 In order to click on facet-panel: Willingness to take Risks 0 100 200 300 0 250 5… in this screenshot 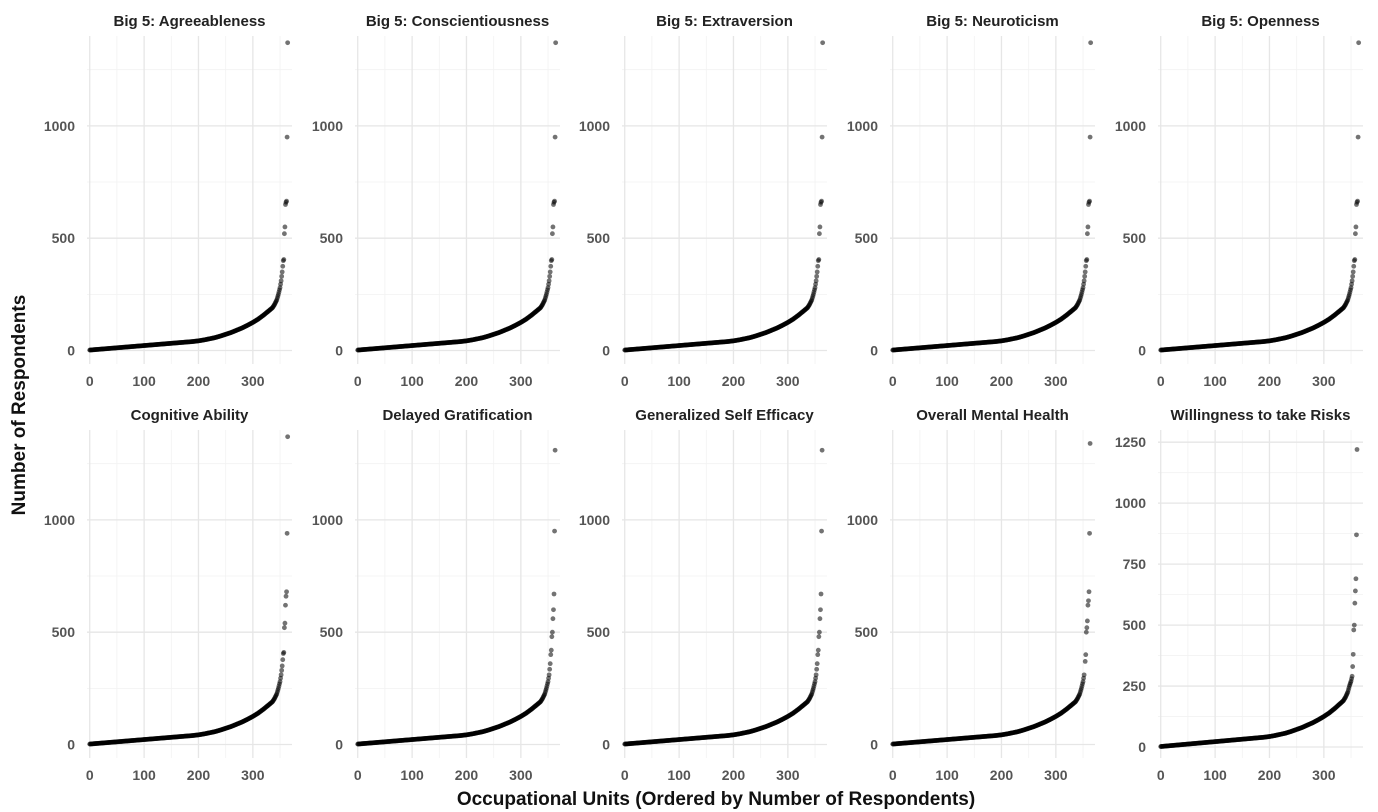, I will do `click(1239, 595)`.